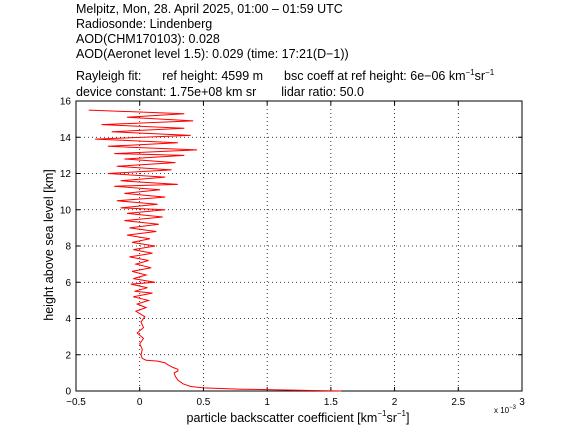 The width and height of the screenshot is (576, 432). I want to click on y-tick-label: 8, so click(68, 247).